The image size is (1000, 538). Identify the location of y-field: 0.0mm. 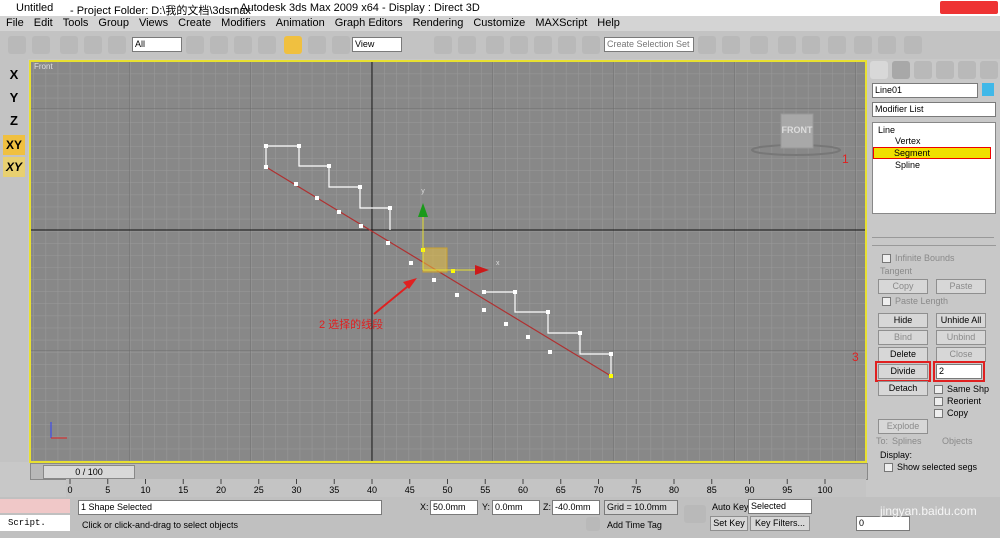
(516, 507).